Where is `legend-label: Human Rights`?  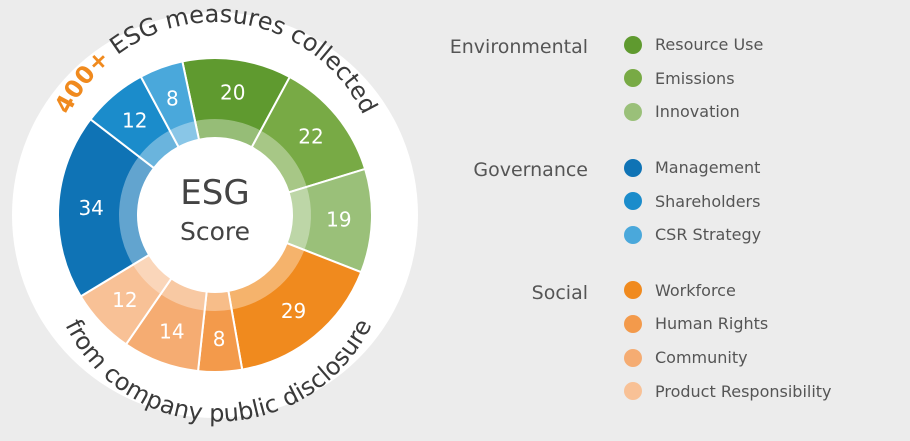
legend-label: Human Rights is located at coordinates (712, 324).